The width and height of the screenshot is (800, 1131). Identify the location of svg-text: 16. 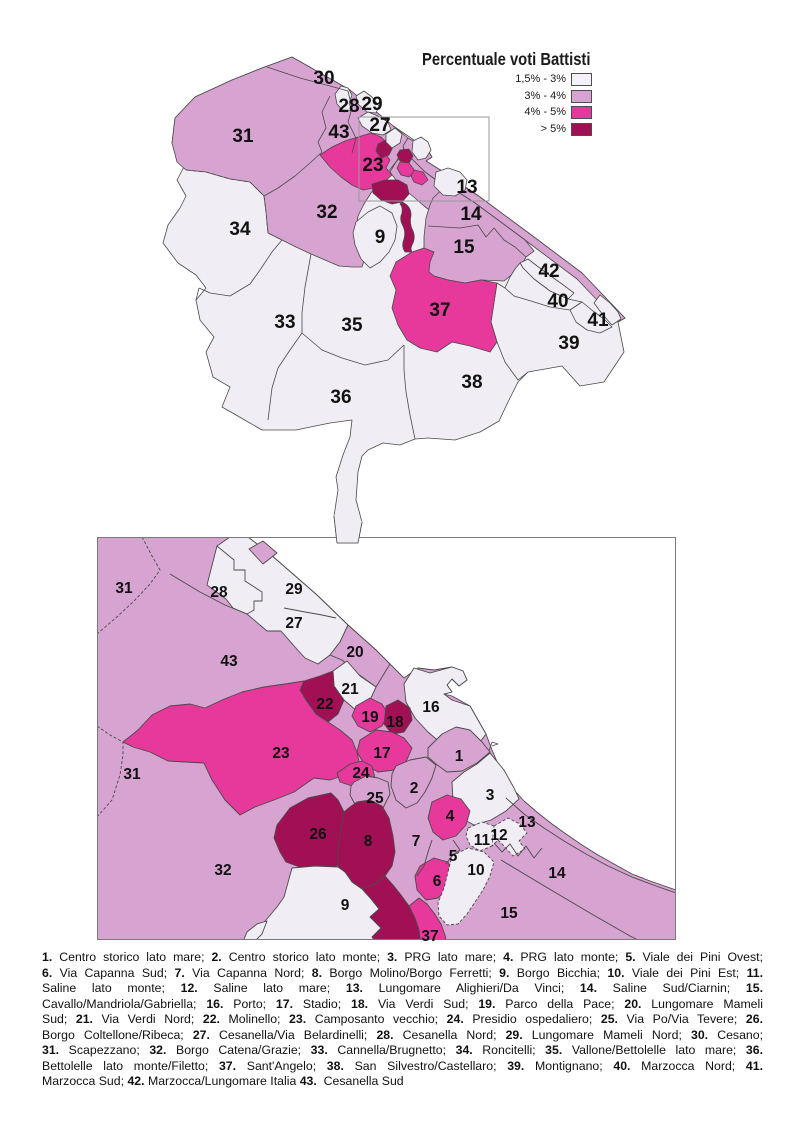
(431, 707).